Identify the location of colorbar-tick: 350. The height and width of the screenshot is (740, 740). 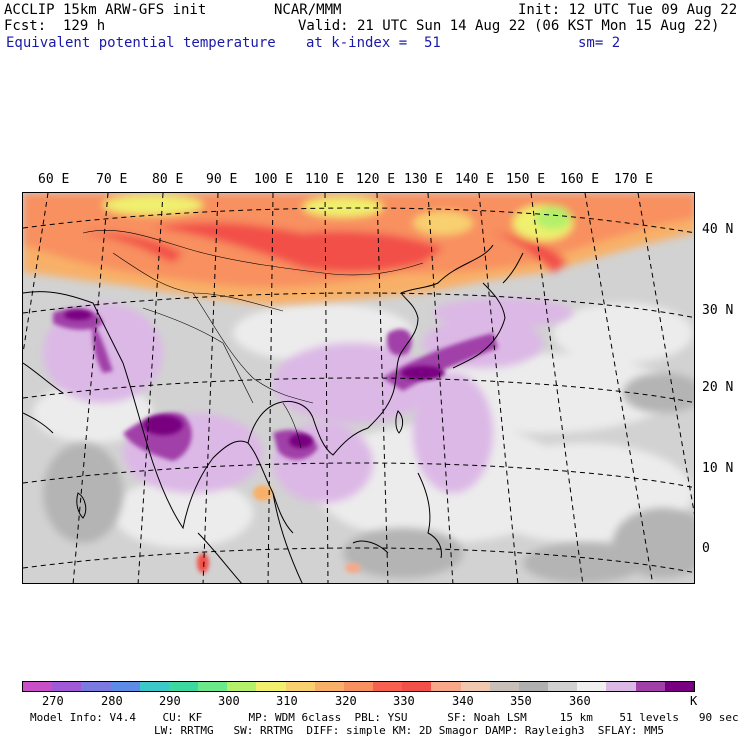
(521, 701).